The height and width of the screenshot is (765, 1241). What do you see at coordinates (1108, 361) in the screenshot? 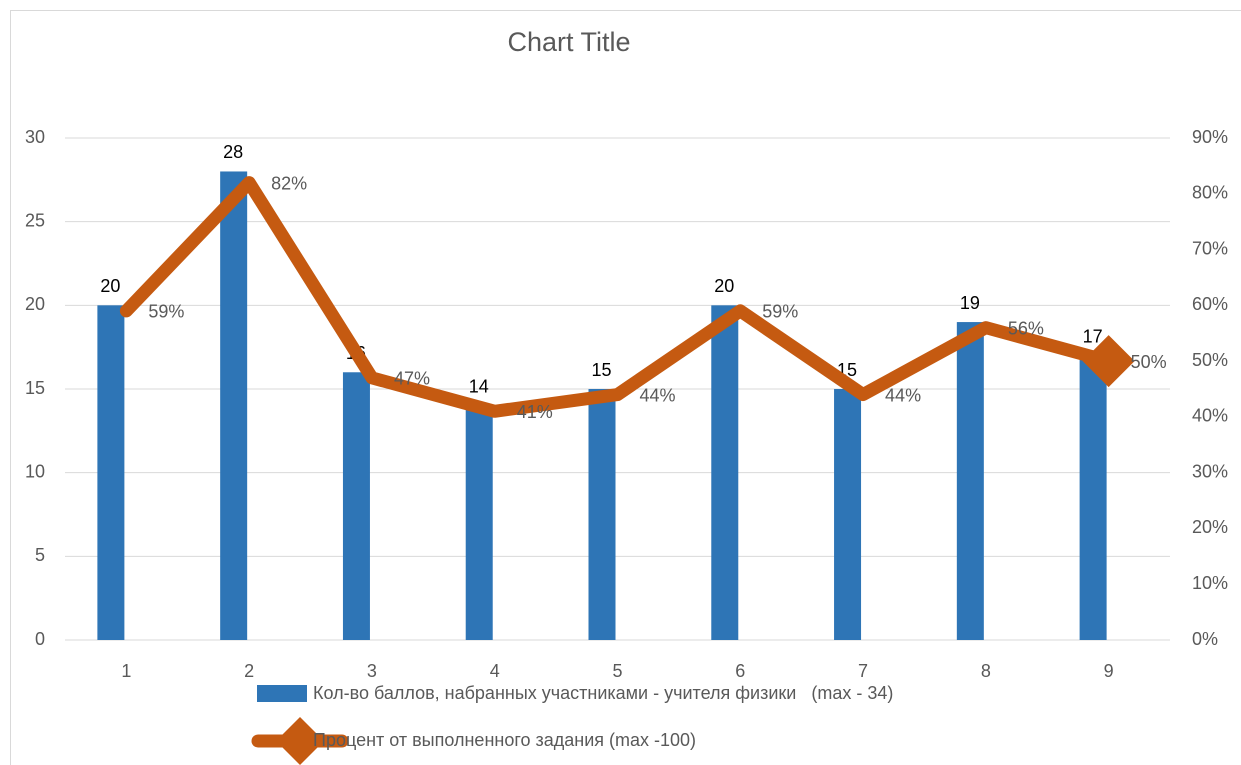
I see `line-marker` at bounding box center [1108, 361].